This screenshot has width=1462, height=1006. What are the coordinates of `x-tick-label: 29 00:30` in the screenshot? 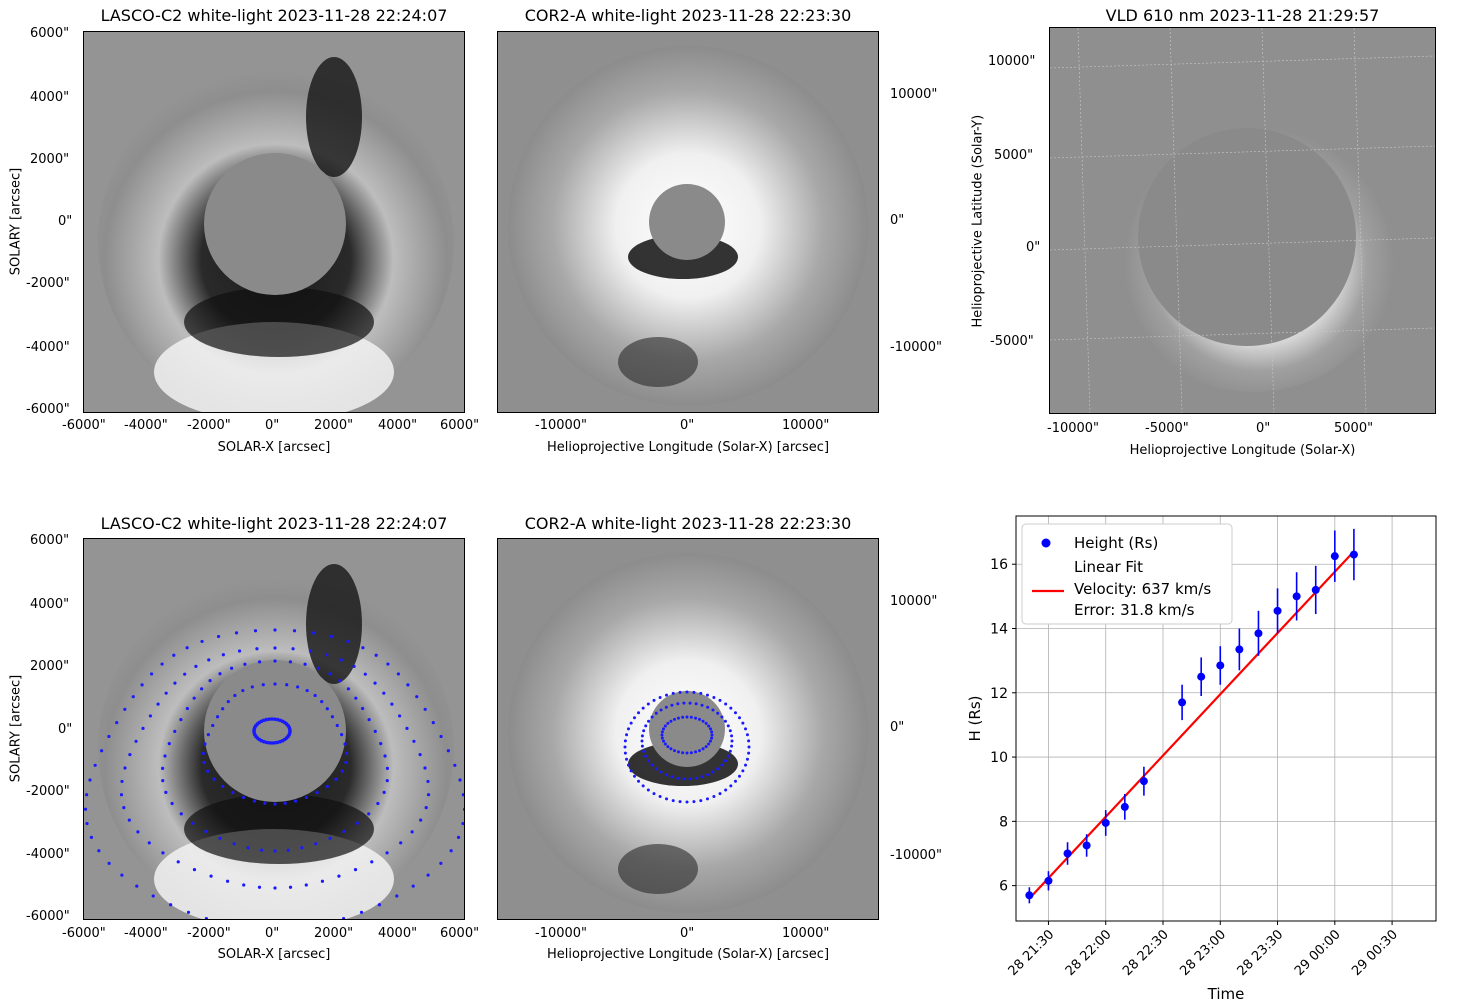 It's located at (1375, 953).